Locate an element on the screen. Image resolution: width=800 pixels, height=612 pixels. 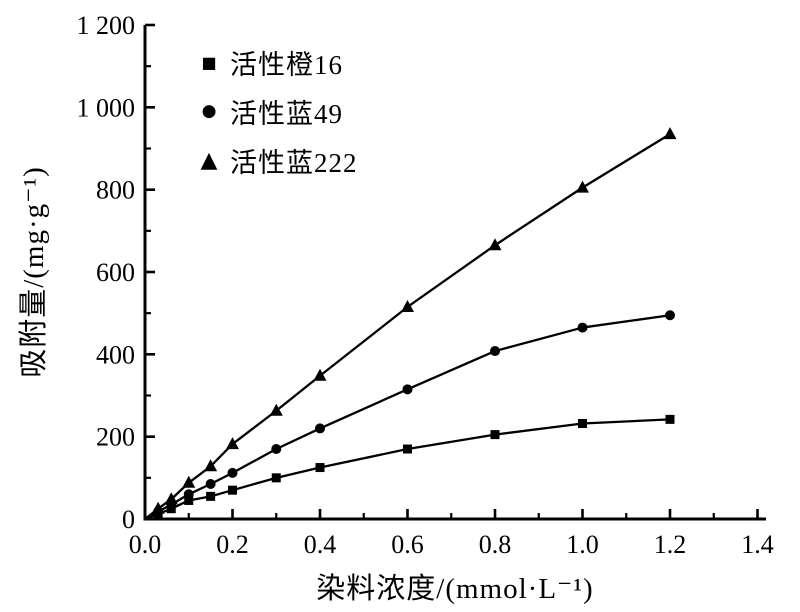
legend: ■ 活性橙16 ● 活性蓝49 ▲ 活性蓝222 is located at coordinates (277, 111).